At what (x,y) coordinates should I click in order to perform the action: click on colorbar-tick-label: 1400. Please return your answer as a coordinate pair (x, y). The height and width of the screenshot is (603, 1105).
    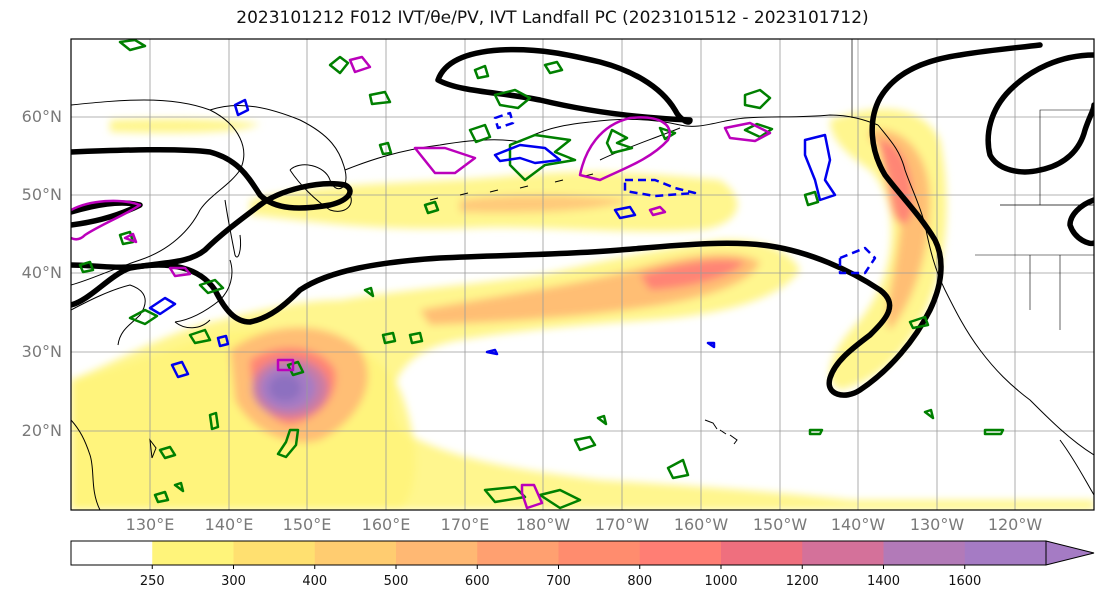
    Looking at the image, I should click on (883, 581).